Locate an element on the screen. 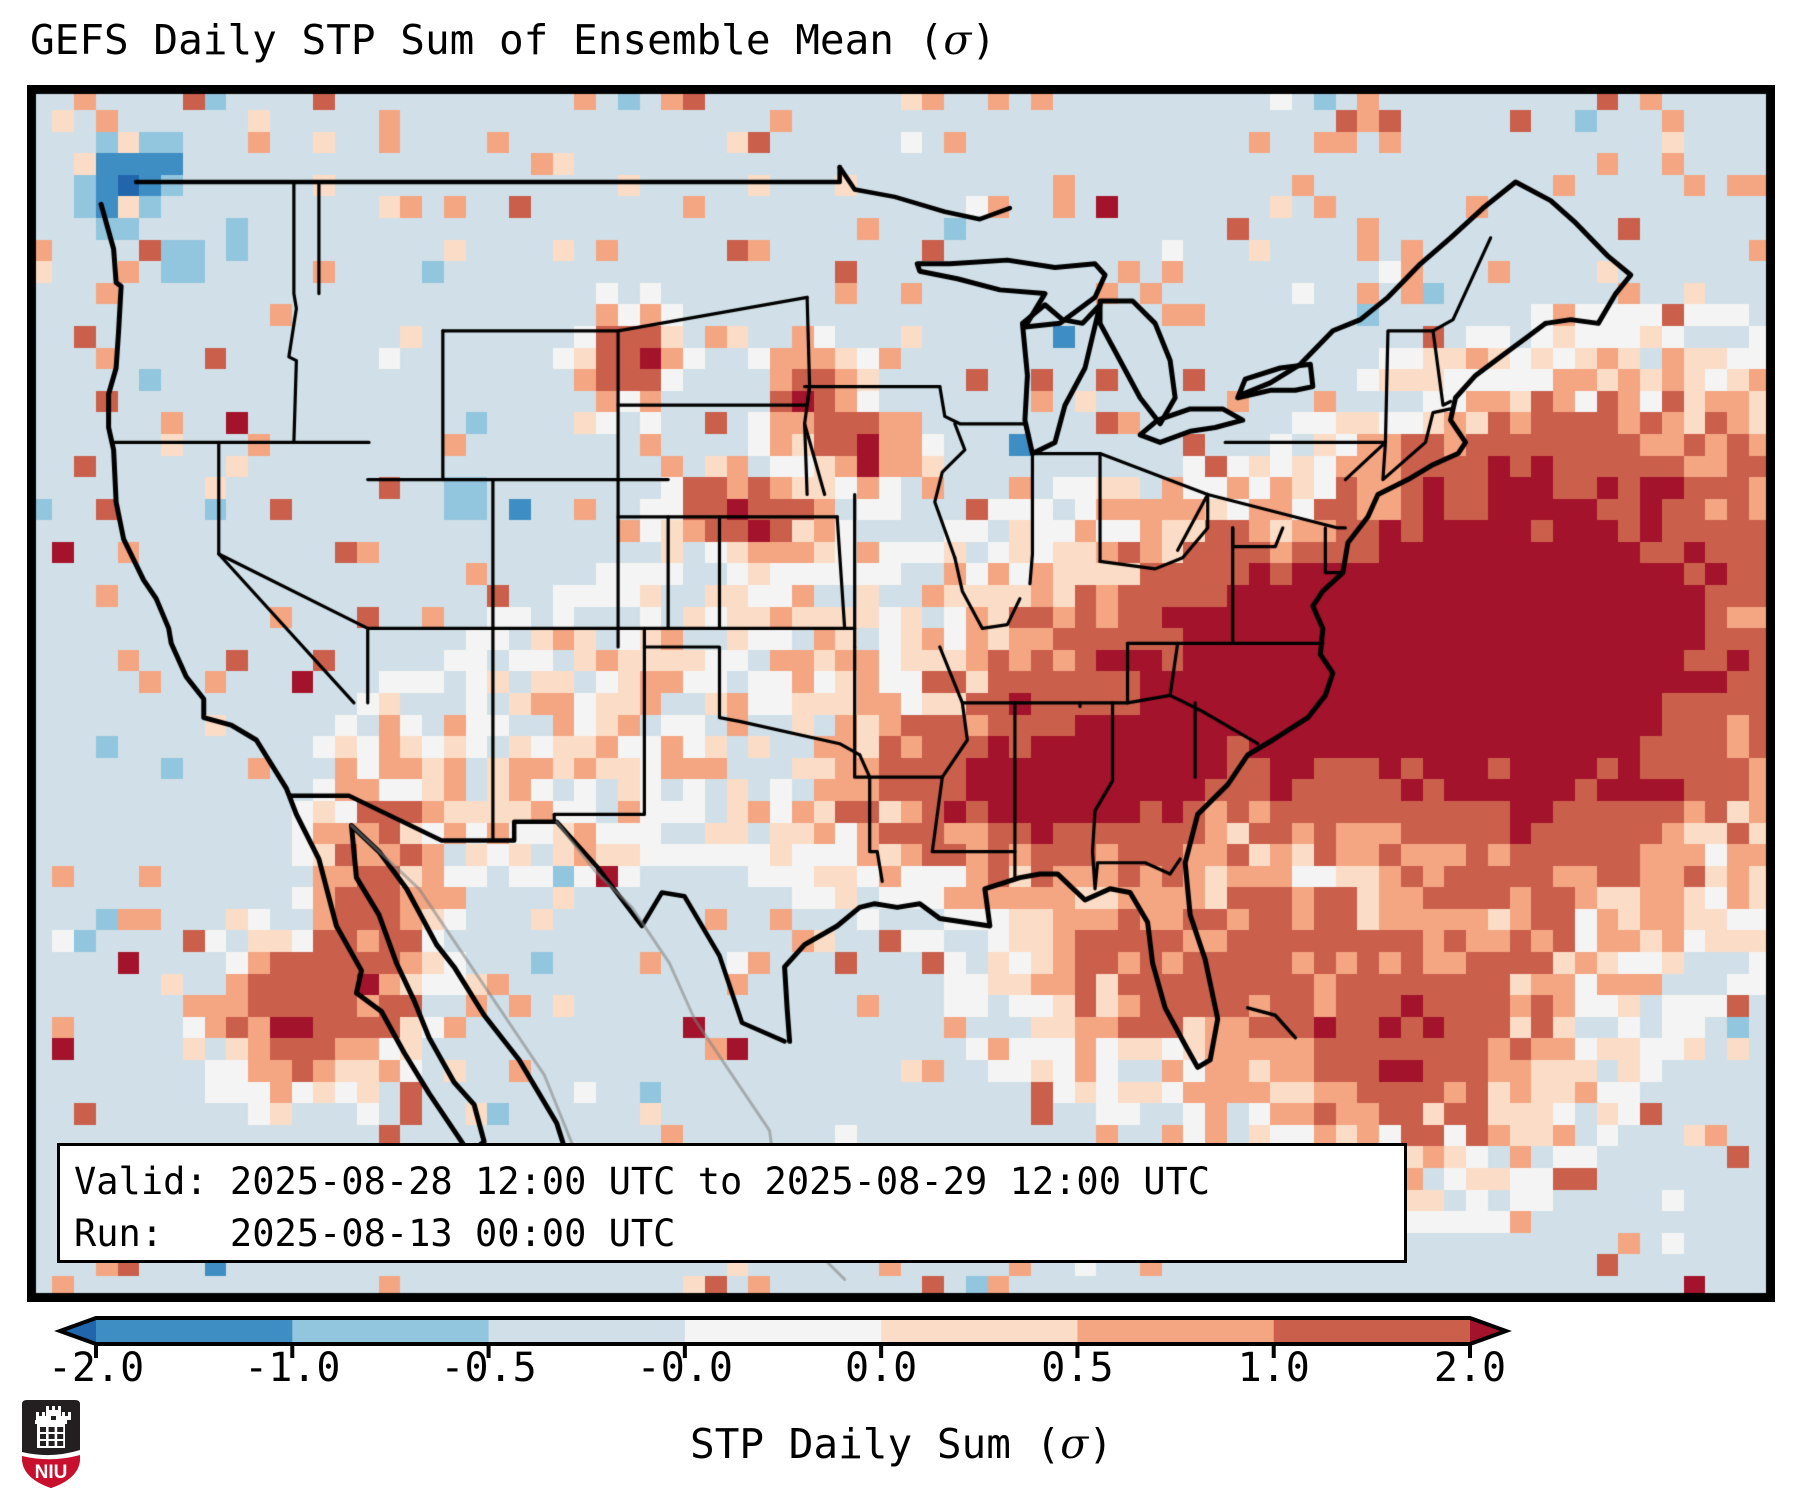 The height and width of the screenshot is (1506, 1803). colorbar-under-extension is located at coordinates (78, 1331).